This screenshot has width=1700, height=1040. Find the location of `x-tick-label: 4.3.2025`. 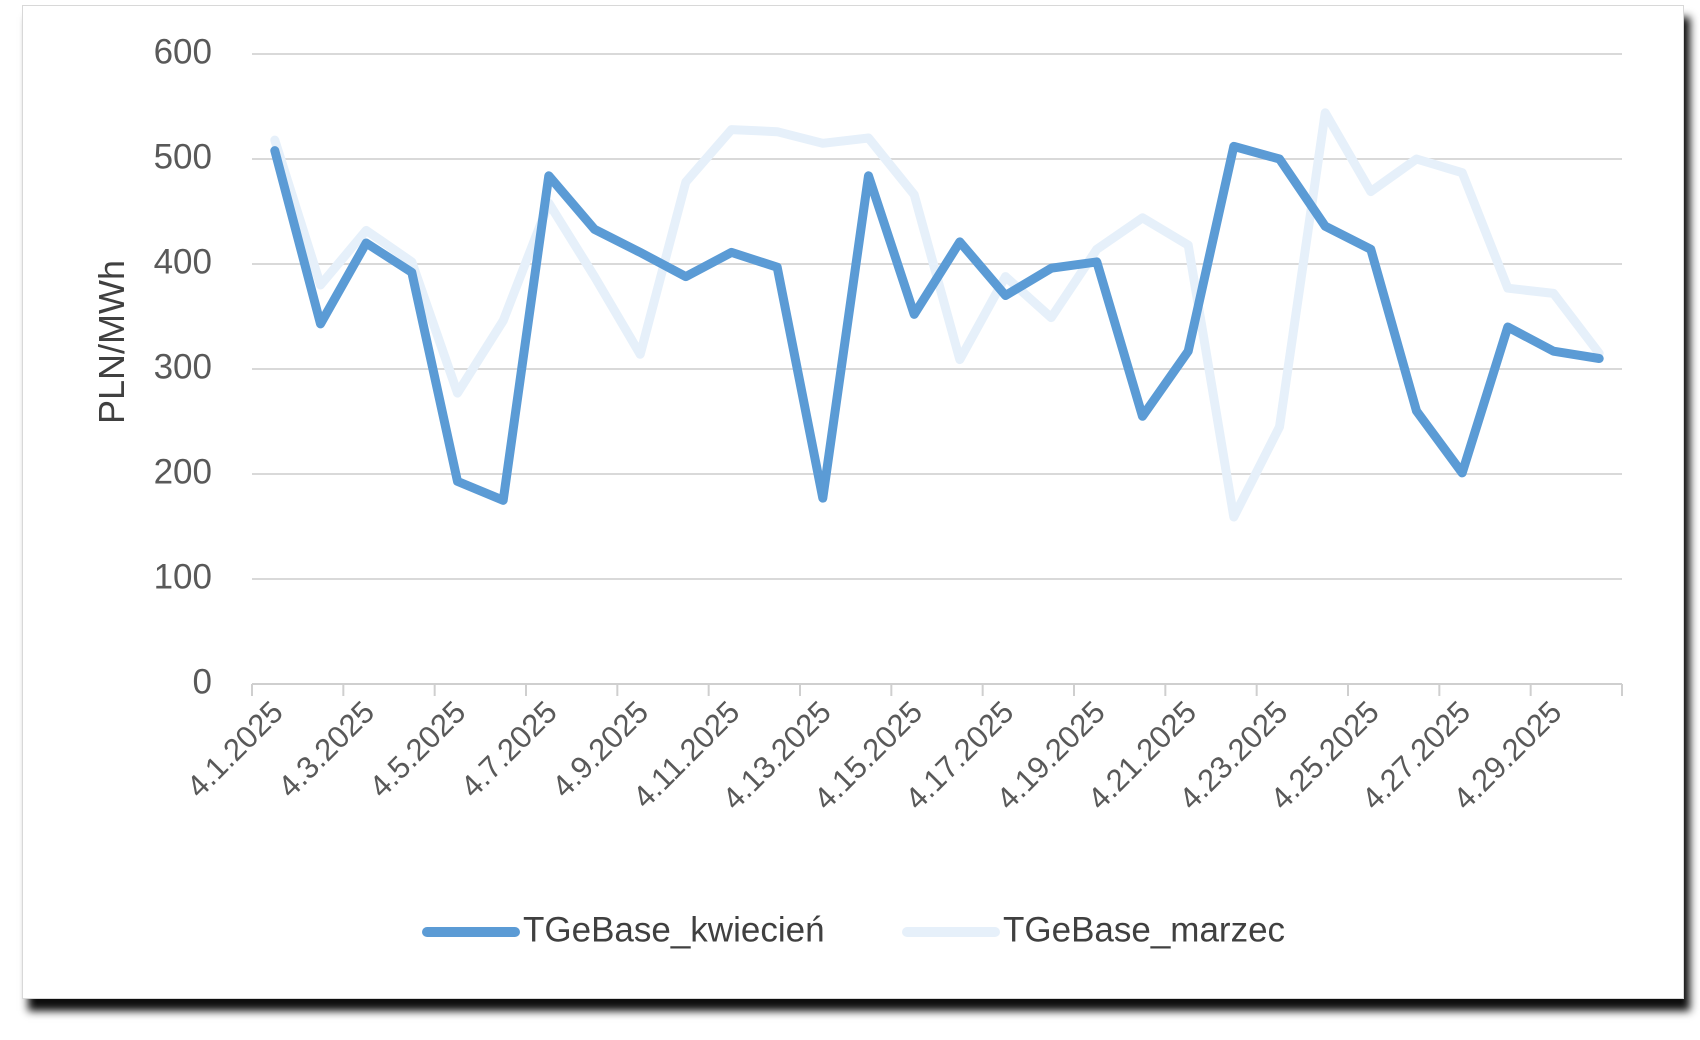

x-tick-label: 4.3.2025 is located at coordinates (326, 749).